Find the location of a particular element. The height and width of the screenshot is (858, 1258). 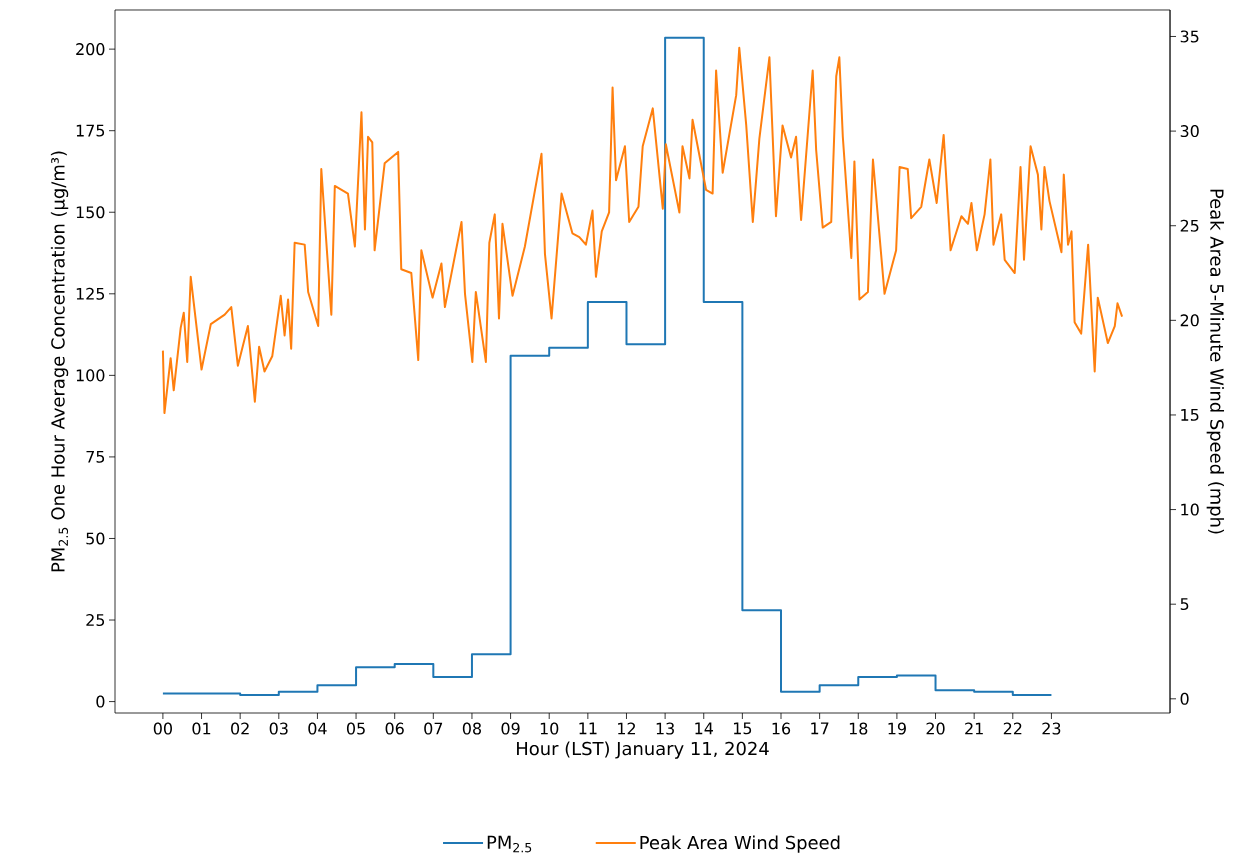

y-tick-label: 0 is located at coordinates (100, 701).